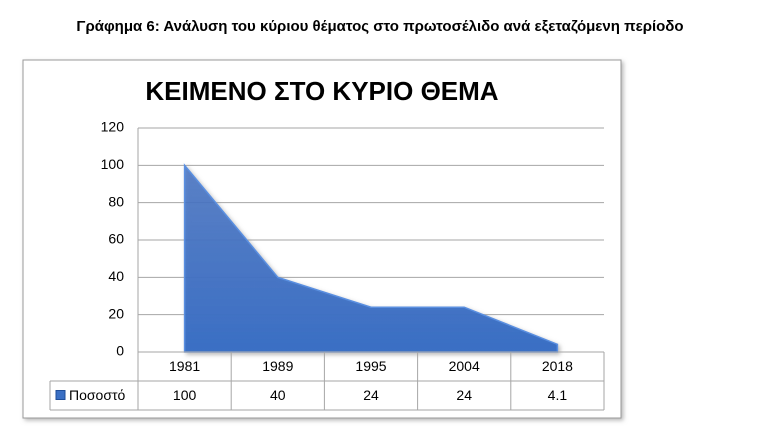 This screenshot has width=757, height=445. I want to click on chart-title: ΚΕΙΜΕΝΟ ΣΤΟ ΚΥΡΙΟ ΘΕΜΑ, so click(321, 91).